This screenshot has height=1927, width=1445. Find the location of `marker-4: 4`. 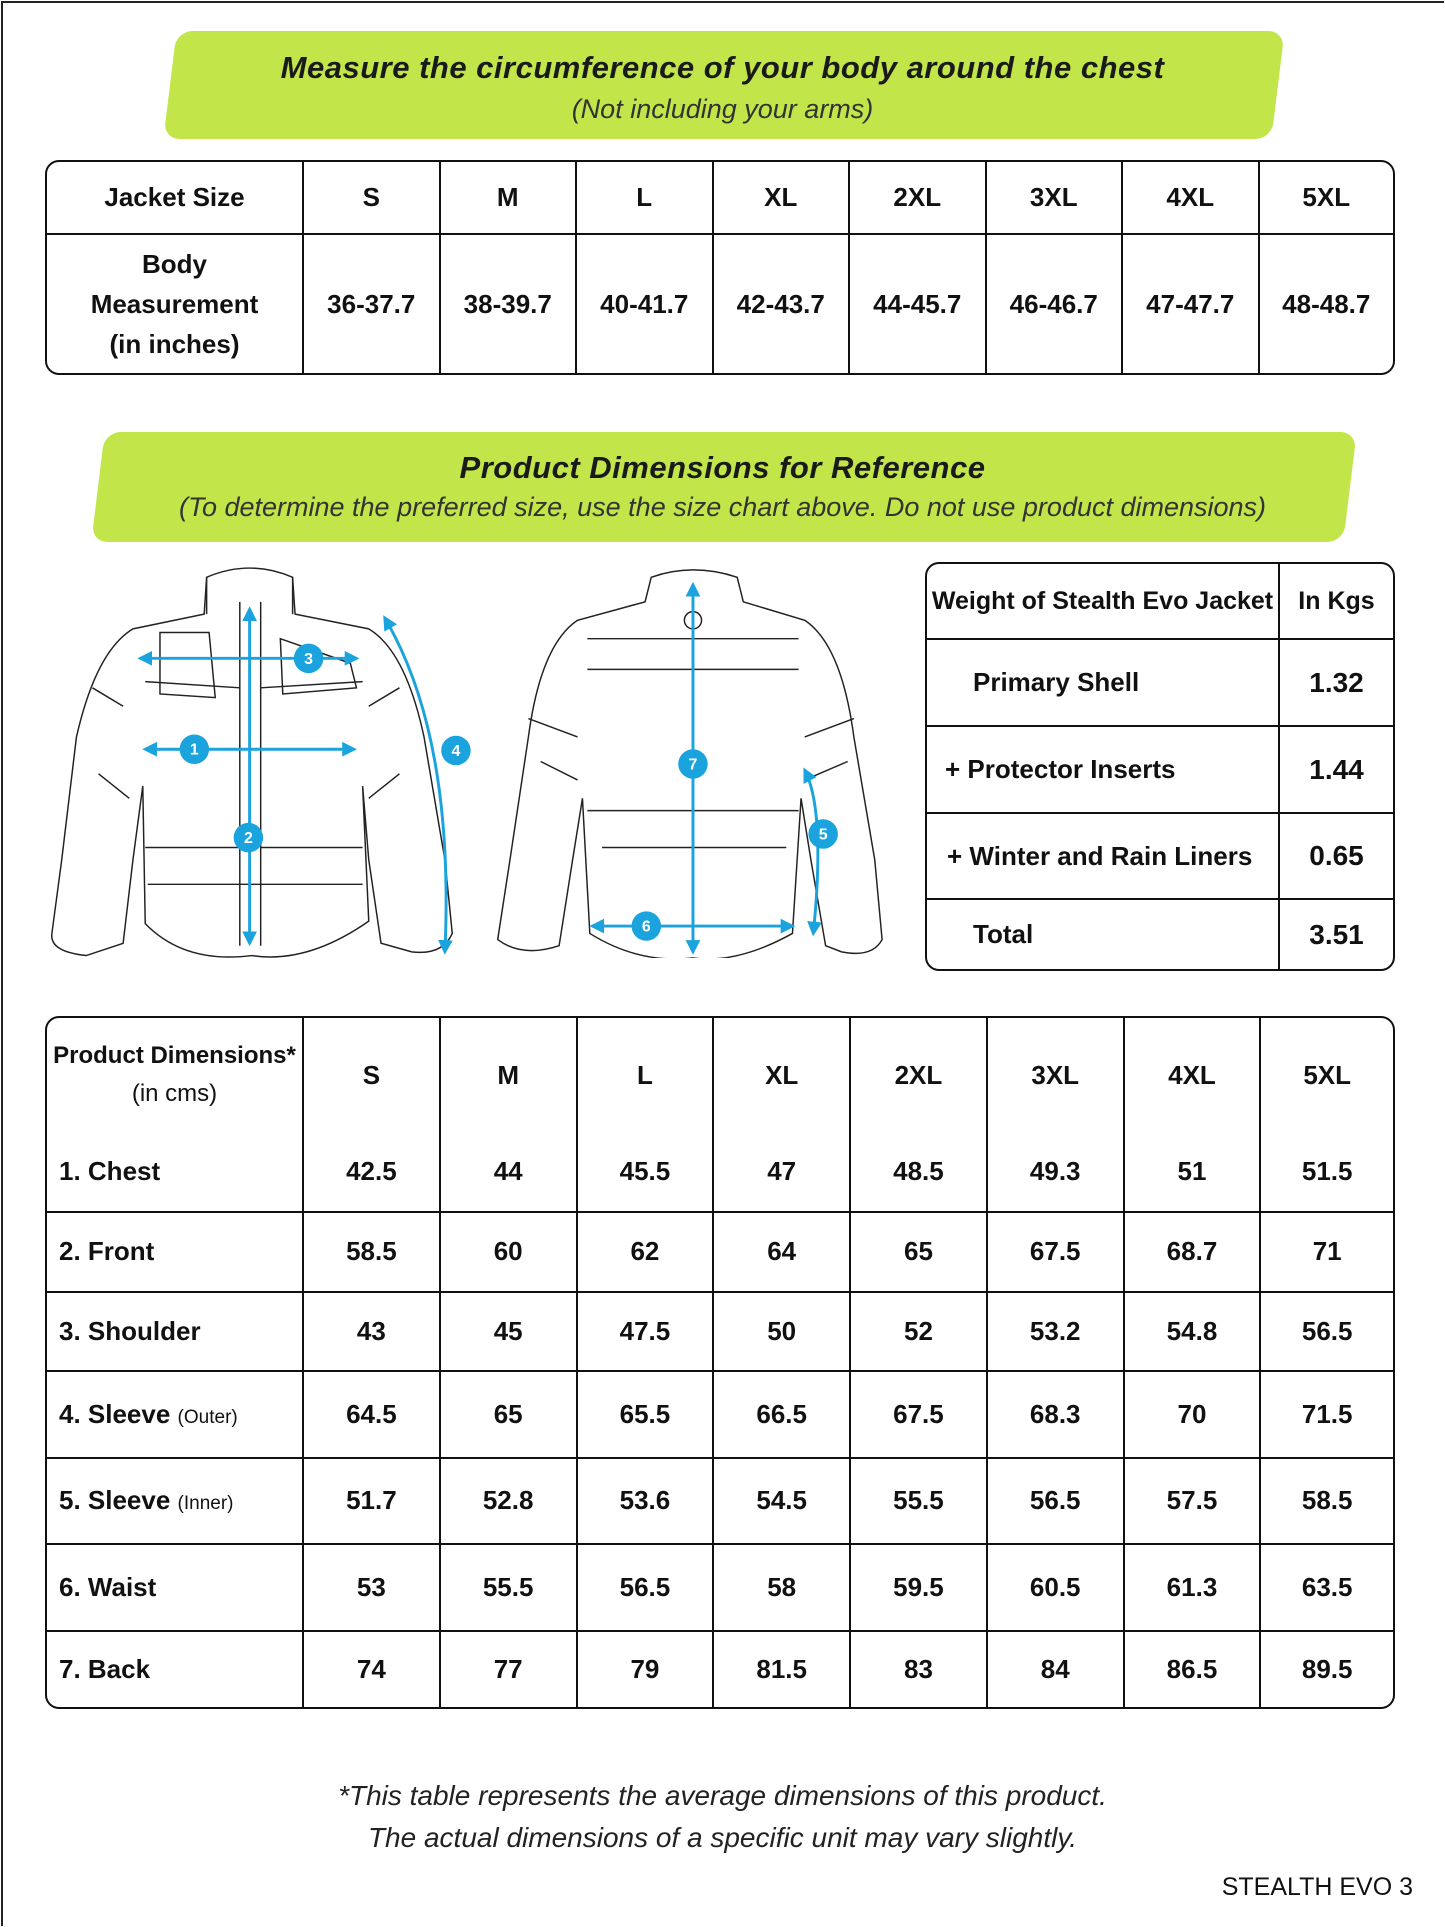

marker-4: 4 is located at coordinates (456, 750).